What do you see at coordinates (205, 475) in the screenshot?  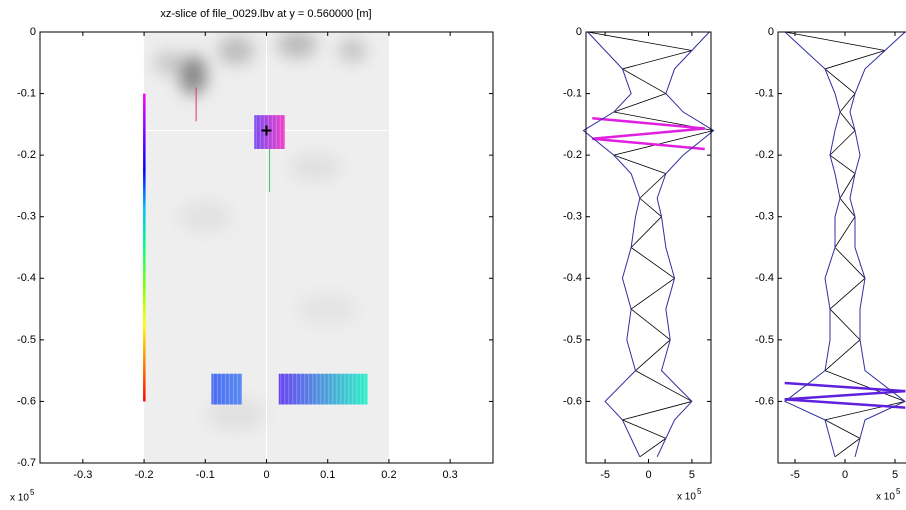 I see `x-tick-label: -0.1` at bounding box center [205, 475].